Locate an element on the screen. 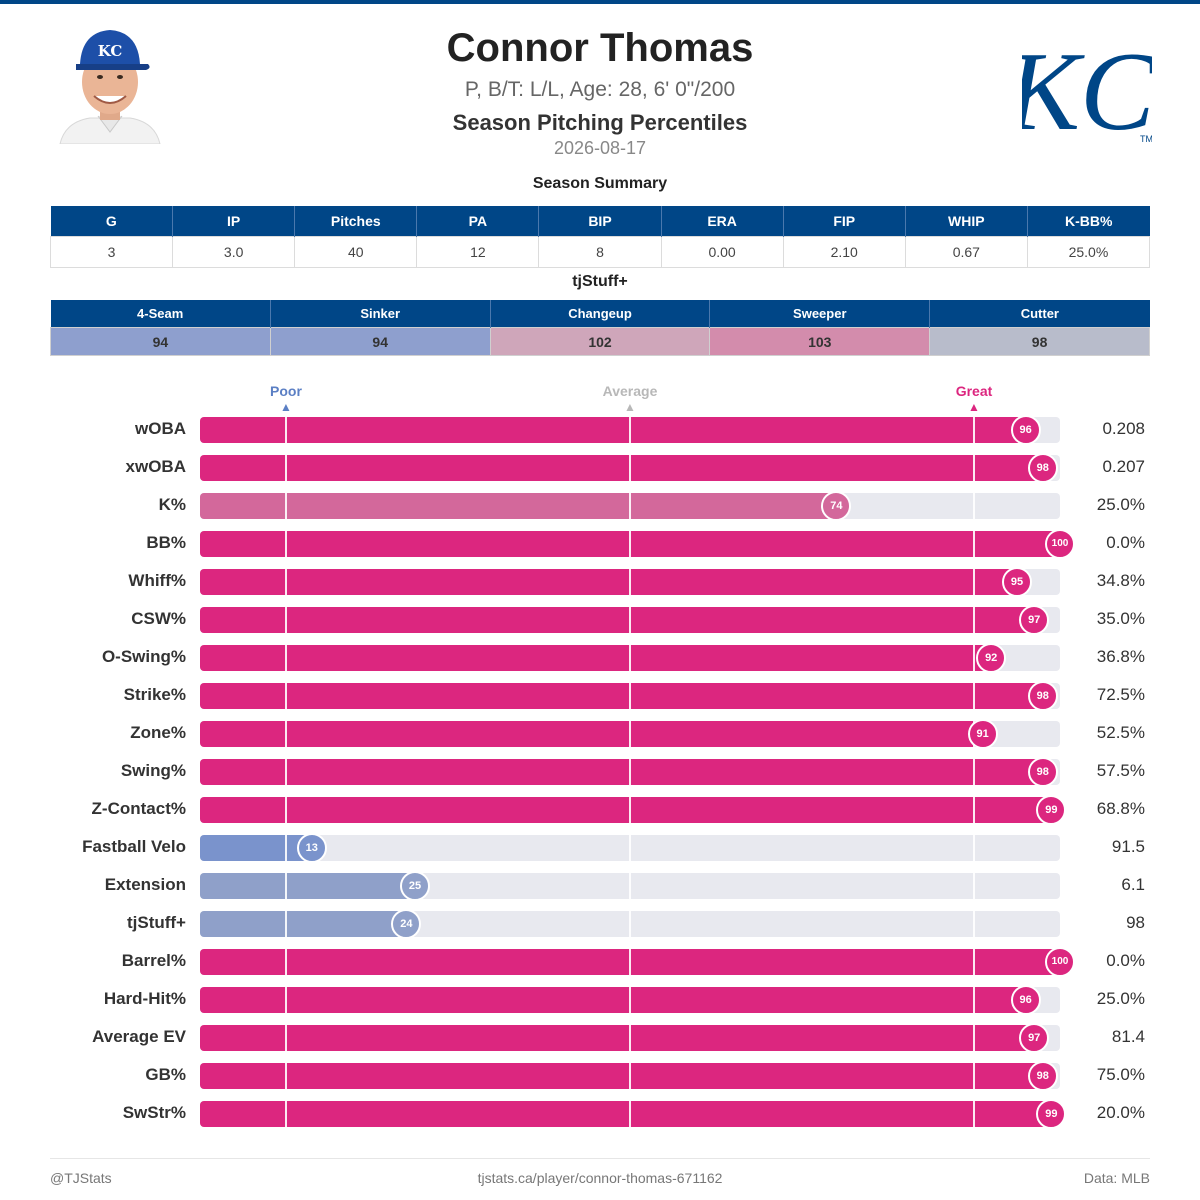 The image size is (1200, 1200). metric-label: Barrel% is located at coordinates (153, 960).